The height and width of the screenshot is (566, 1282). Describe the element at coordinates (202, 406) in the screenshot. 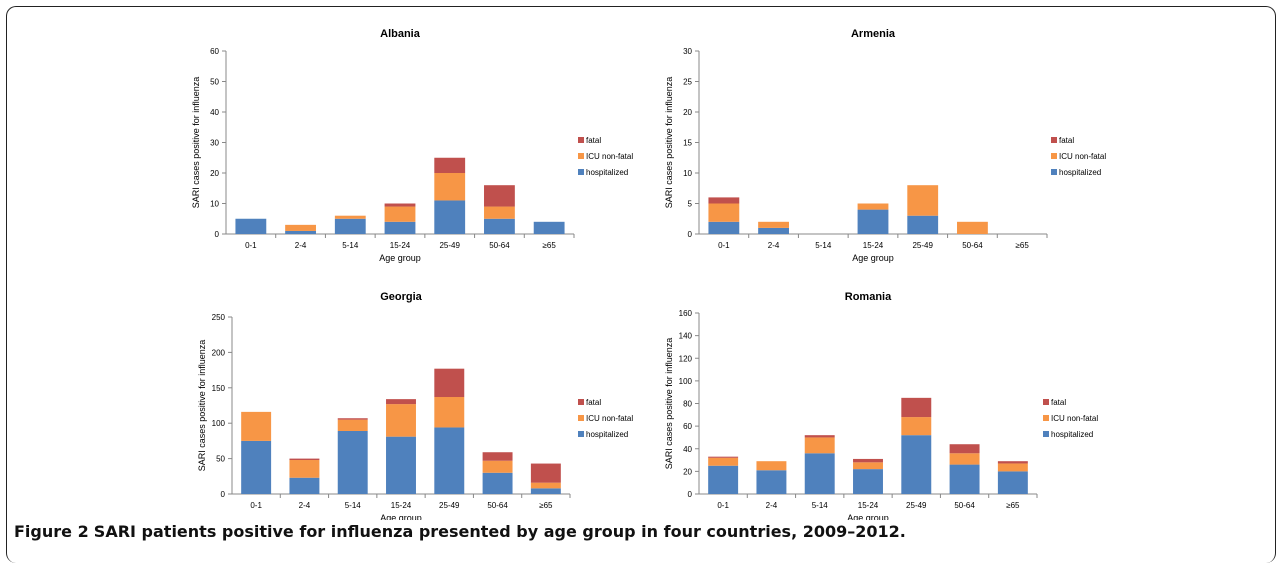

I see `y-axis-label: SARI cases positive for influenza` at that location.